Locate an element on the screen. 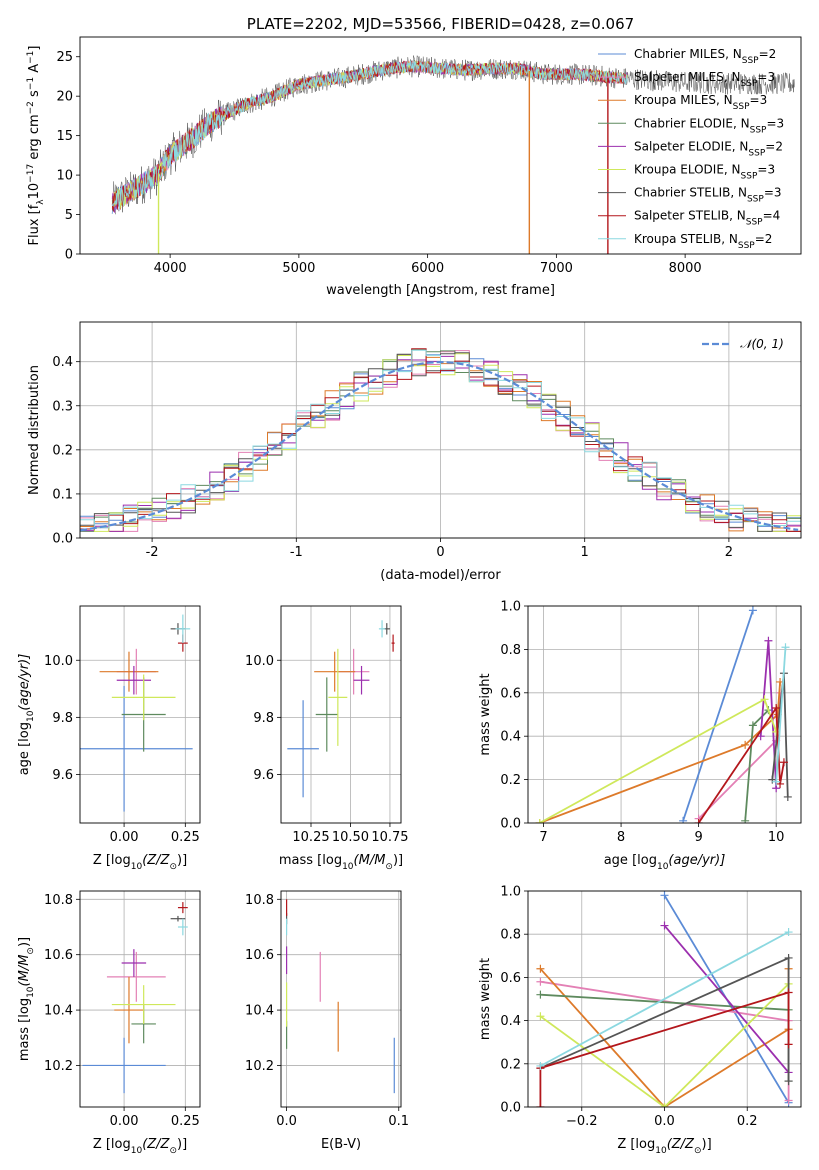 The height and width of the screenshot is (1170, 819). x-tick-label: −0.2 is located at coordinates (582, 1121).